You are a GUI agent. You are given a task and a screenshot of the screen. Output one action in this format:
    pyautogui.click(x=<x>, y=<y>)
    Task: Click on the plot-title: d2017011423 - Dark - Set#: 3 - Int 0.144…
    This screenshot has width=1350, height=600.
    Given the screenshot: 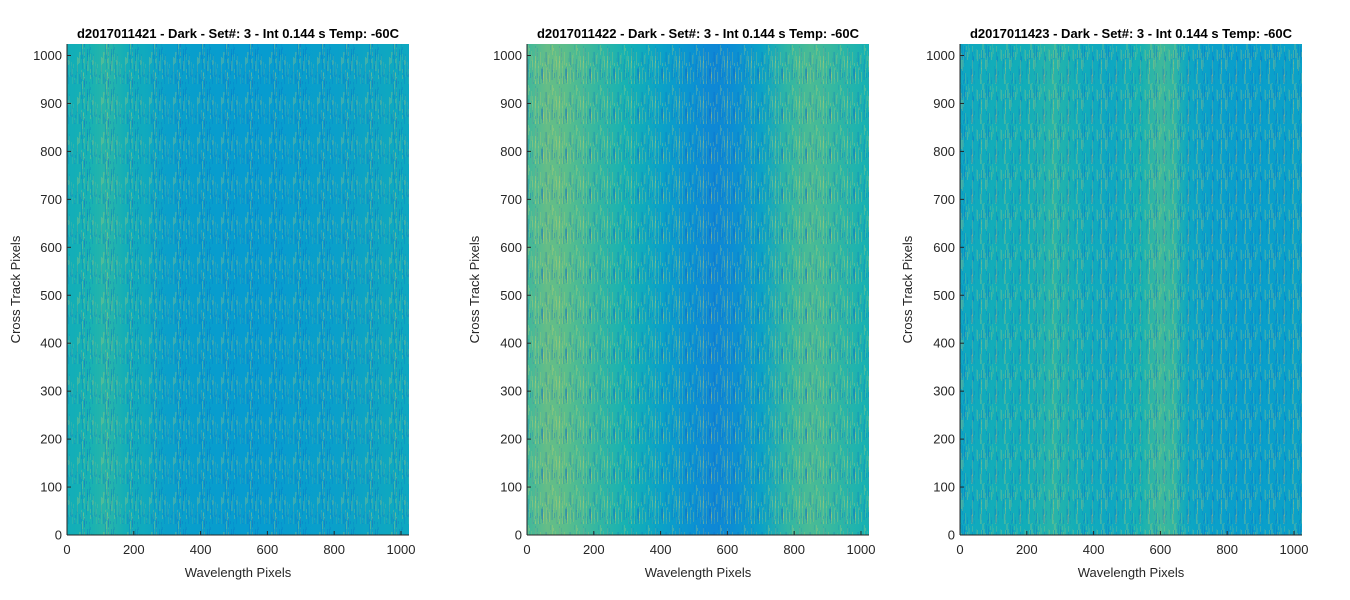 What is the action you would take?
    pyautogui.click(x=1131, y=33)
    